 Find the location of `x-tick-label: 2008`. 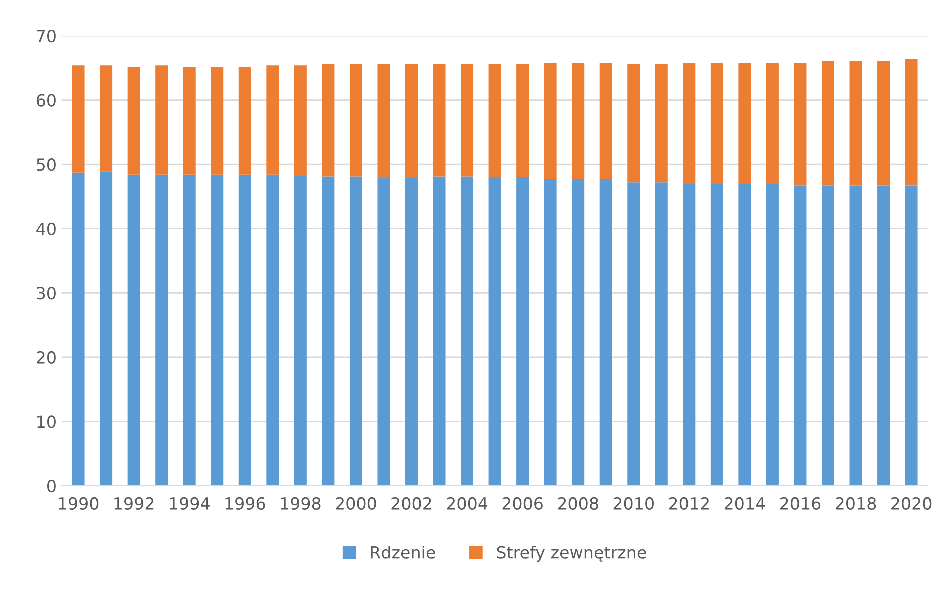

x-tick-label: 2008 is located at coordinates (578, 503).